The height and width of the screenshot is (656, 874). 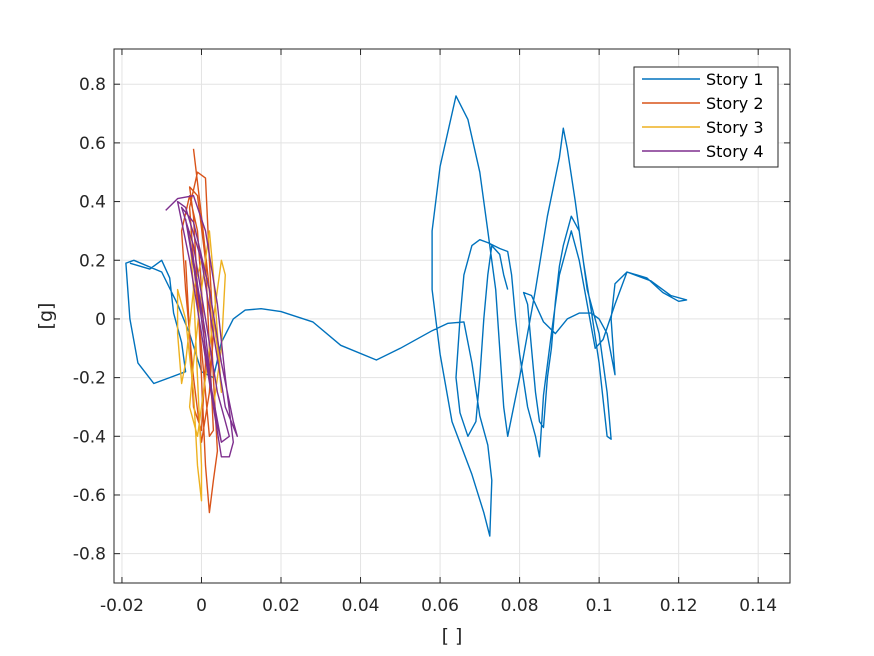 I want to click on x-tick-label: 0.08, so click(x=520, y=606).